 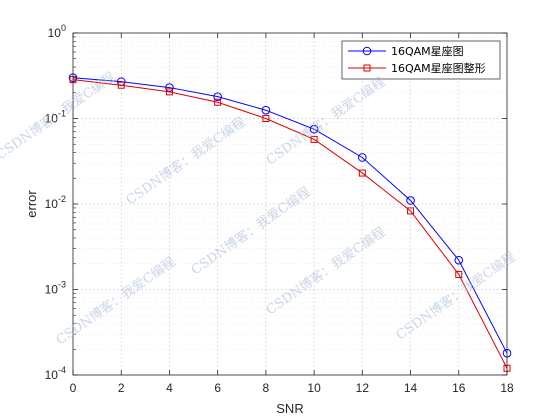 What do you see at coordinates (289, 408) in the screenshot?
I see `x-axis-label: SNR` at bounding box center [289, 408].